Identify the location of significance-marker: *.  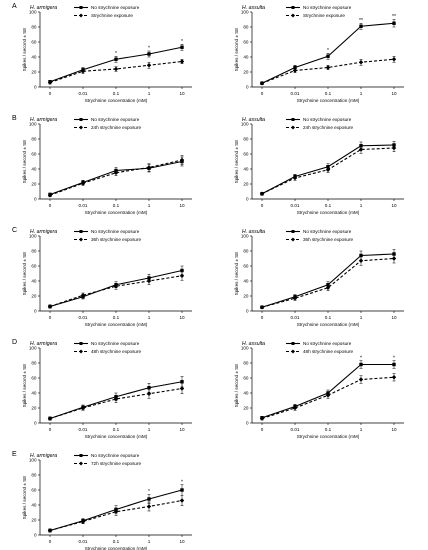
(328, 51).